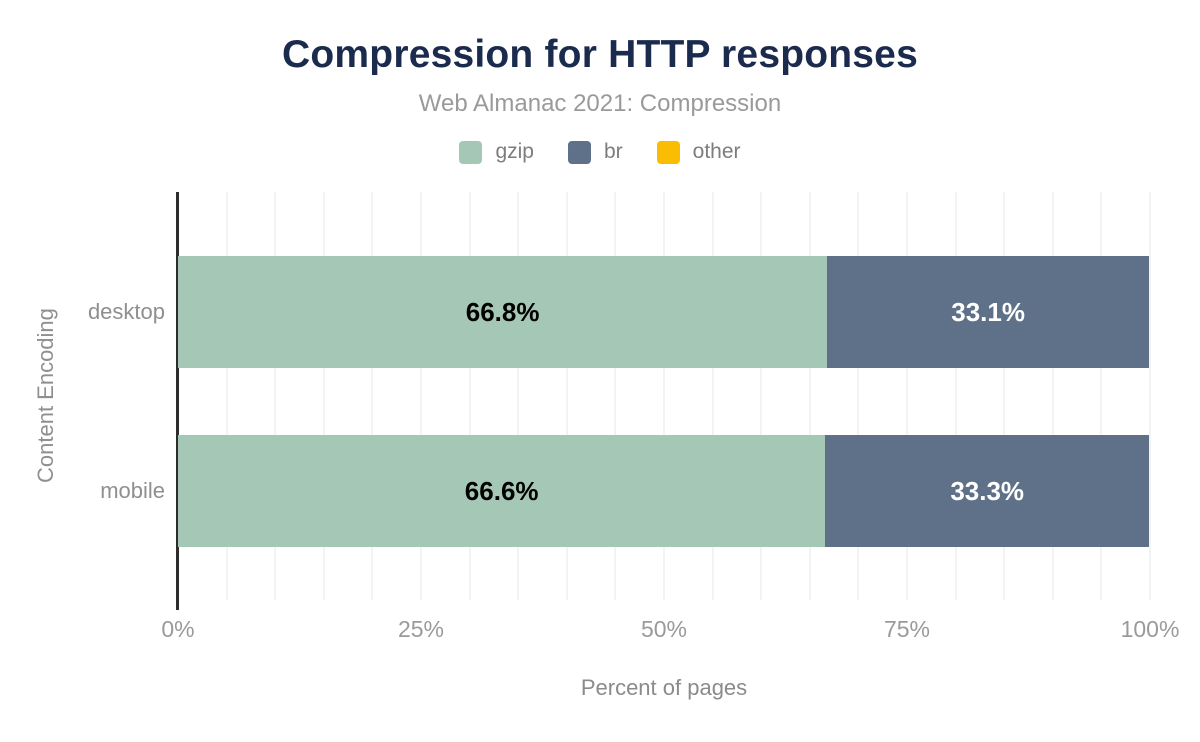  I want to click on bar-value-label: 33.3%, so click(987, 490).